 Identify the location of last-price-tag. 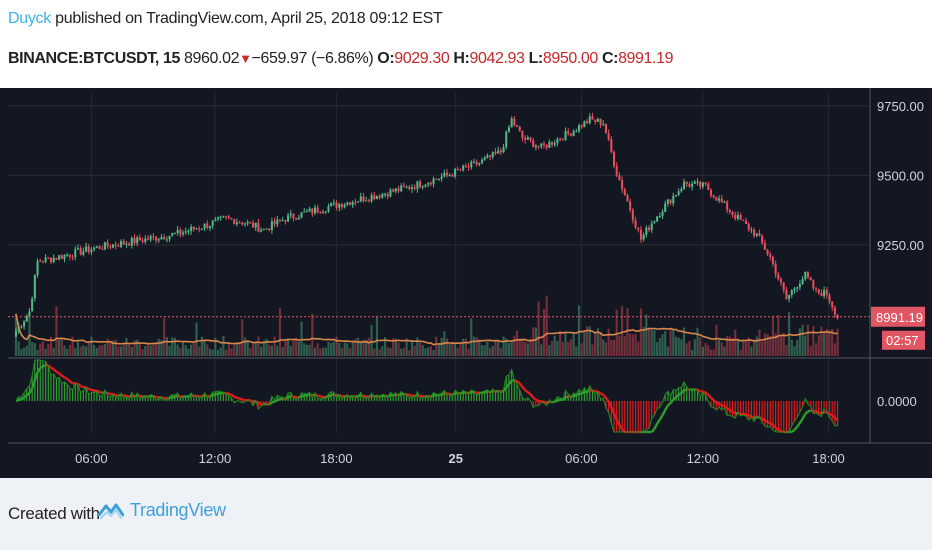
(898, 316).